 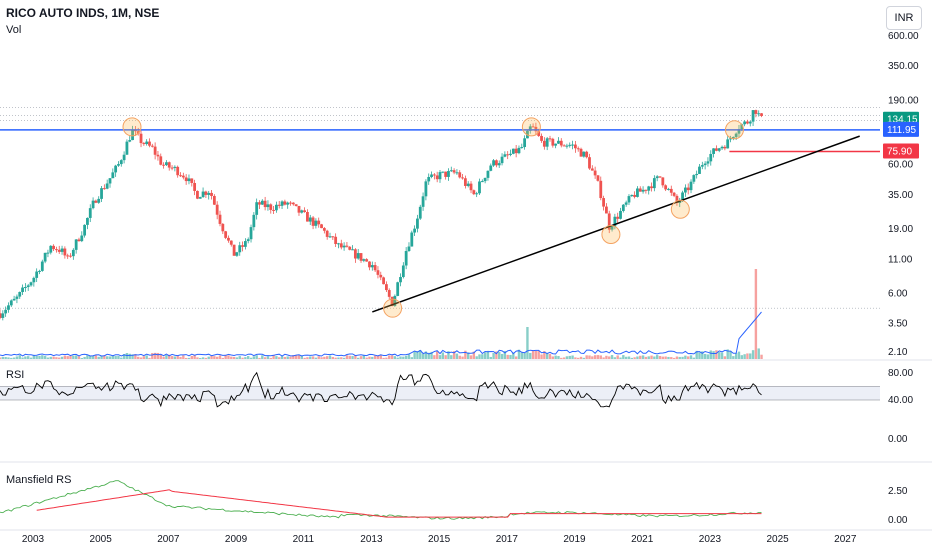 What do you see at coordinates (83, 13) in the screenshot?
I see `symbol-title: RICO AUTO INDS, 1M, NSE` at bounding box center [83, 13].